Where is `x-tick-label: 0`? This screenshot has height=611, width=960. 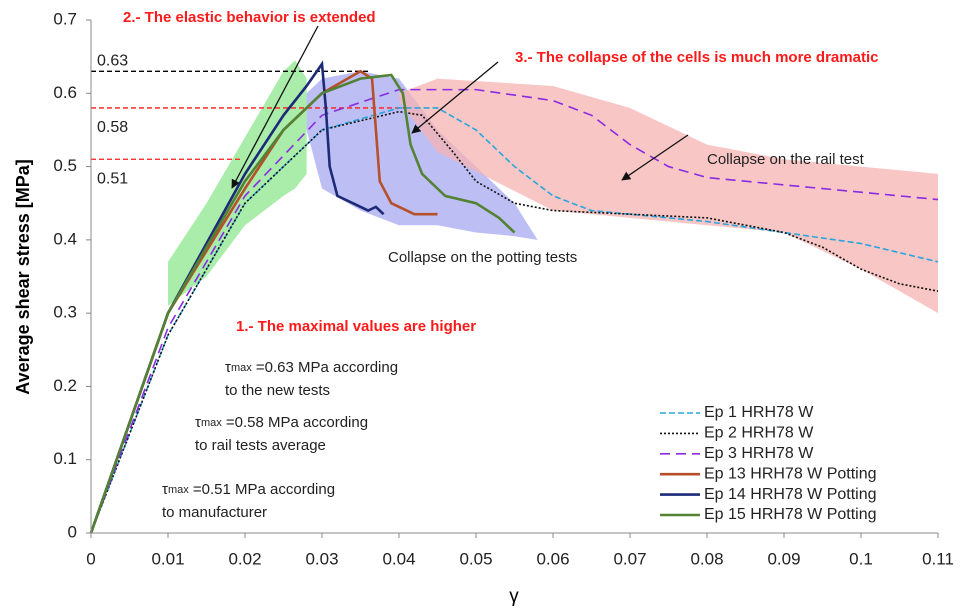 x-tick-label: 0 is located at coordinates (90, 558).